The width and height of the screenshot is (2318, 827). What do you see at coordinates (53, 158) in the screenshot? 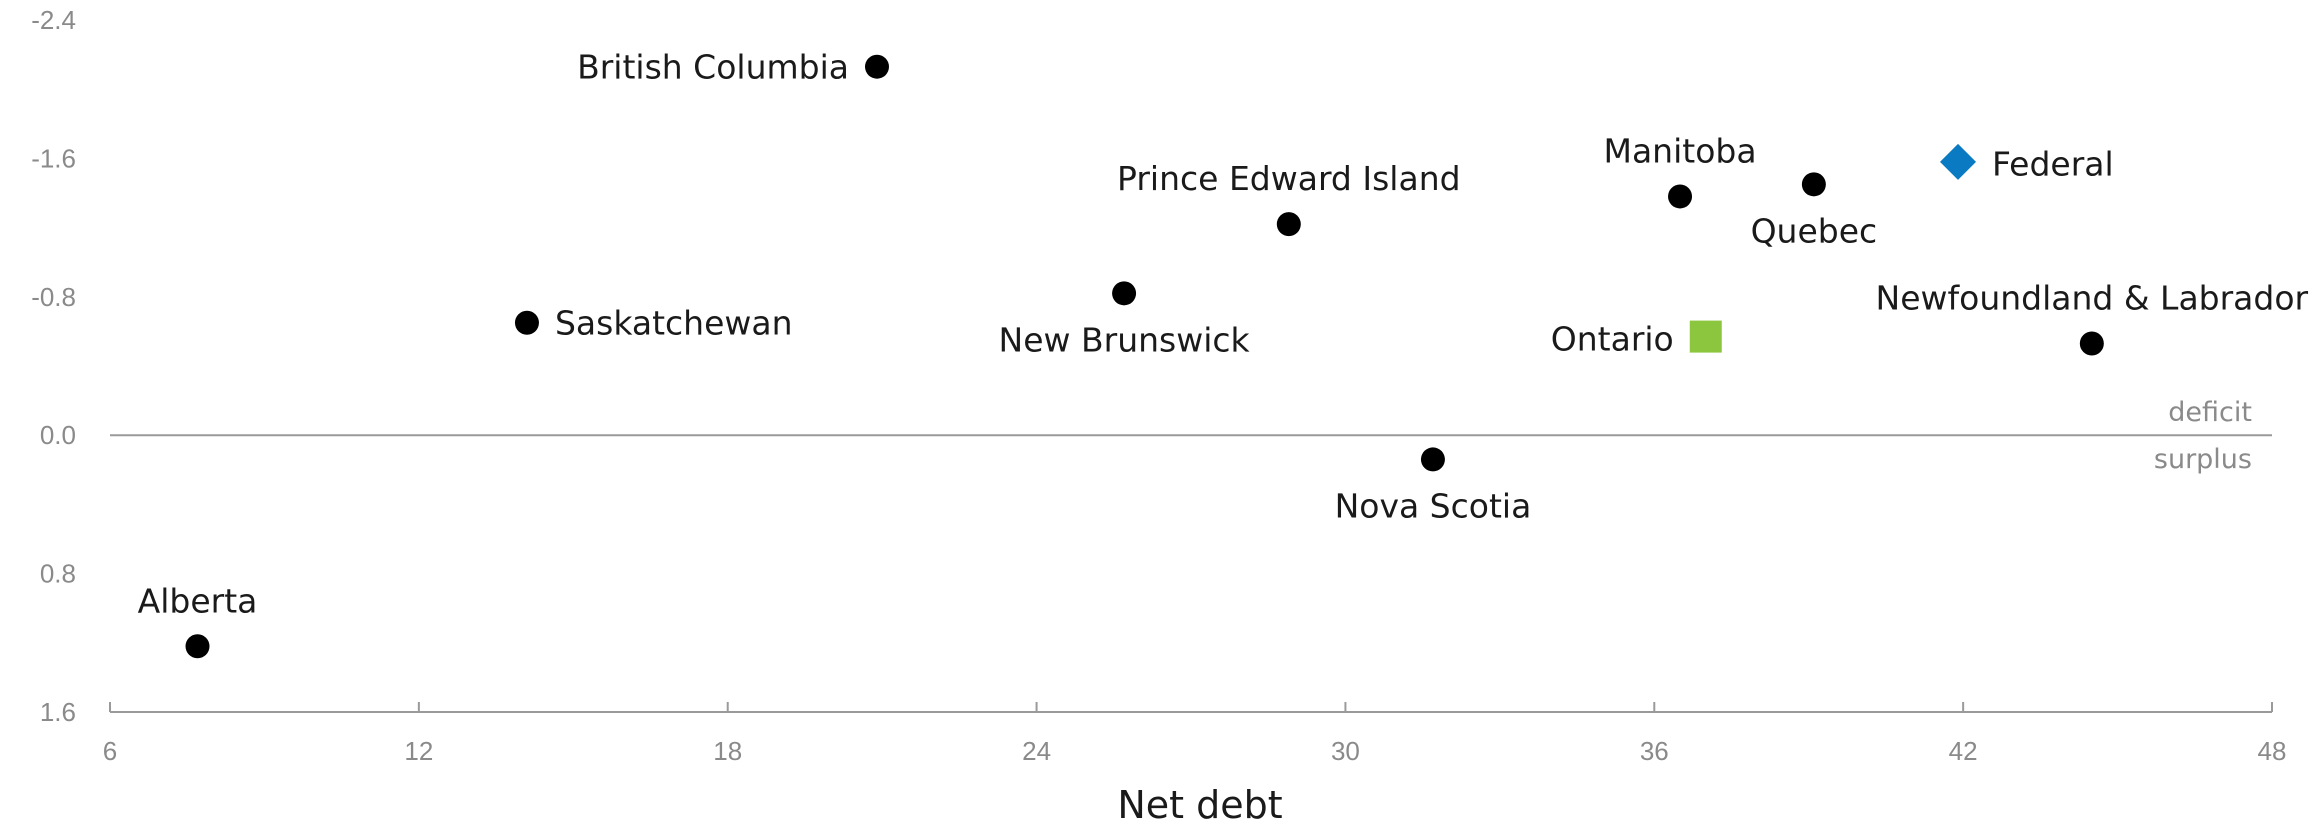
I see `y-tick-label: -1.6` at bounding box center [53, 158].